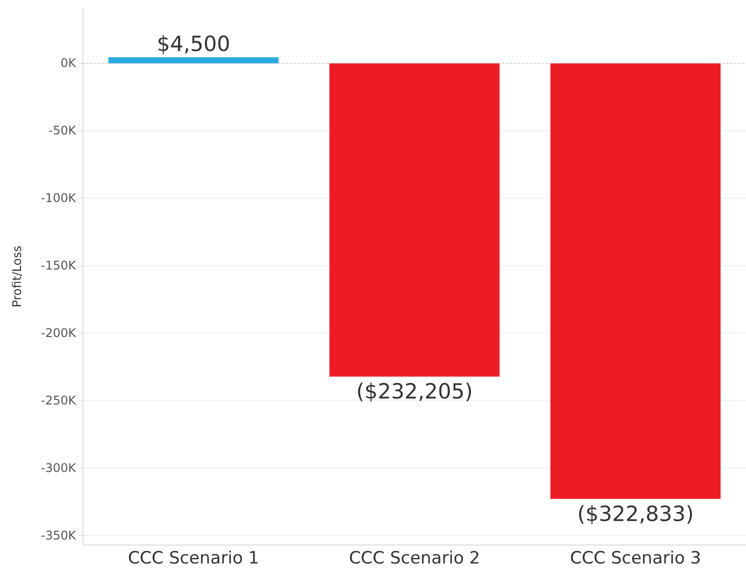 The width and height of the screenshot is (746, 577). What do you see at coordinates (59, 198) in the screenshot?
I see `y-tick-label: -100K` at bounding box center [59, 198].